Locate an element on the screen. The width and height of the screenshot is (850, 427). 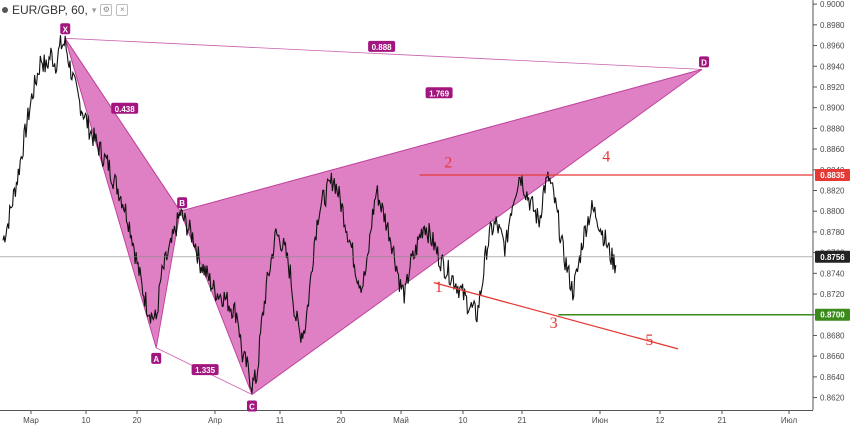
price-tag-label-2: 0.8700 is located at coordinates (832, 315).